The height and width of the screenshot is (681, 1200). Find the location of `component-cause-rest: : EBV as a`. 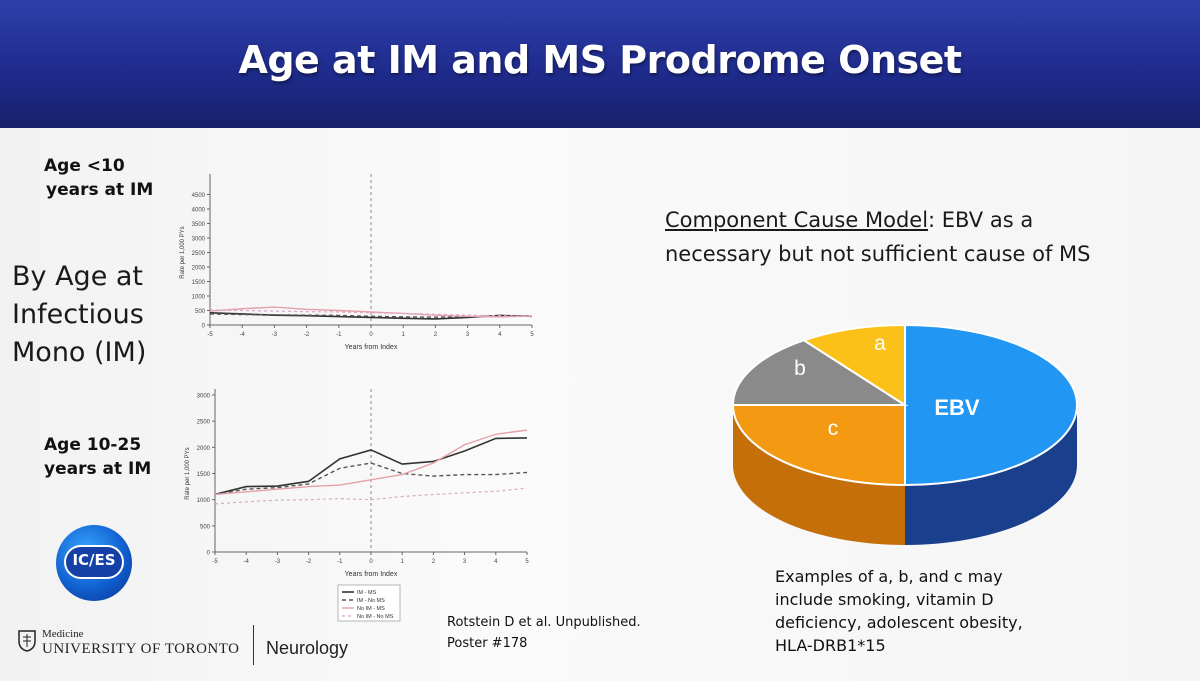

component-cause-rest: : EBV as a is located at coordinates (981, 220).